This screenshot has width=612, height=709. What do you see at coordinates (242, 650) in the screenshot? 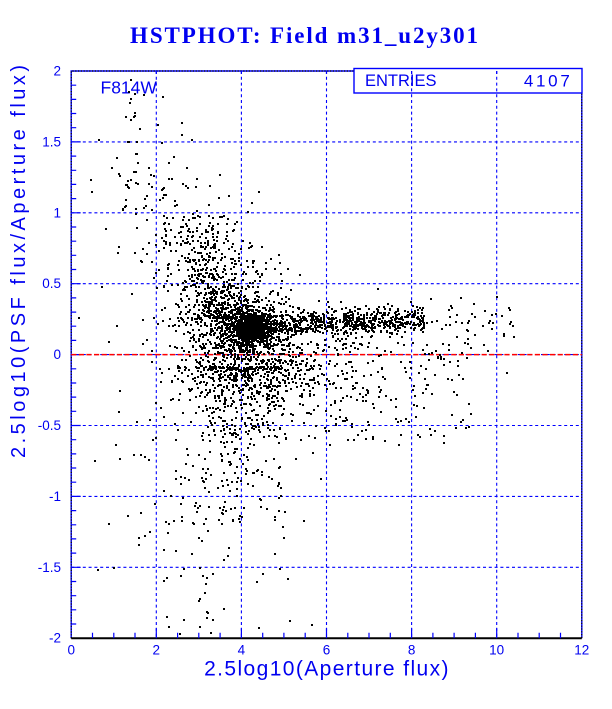
I see `svg-text: 4` at bounding box center [242, 650].